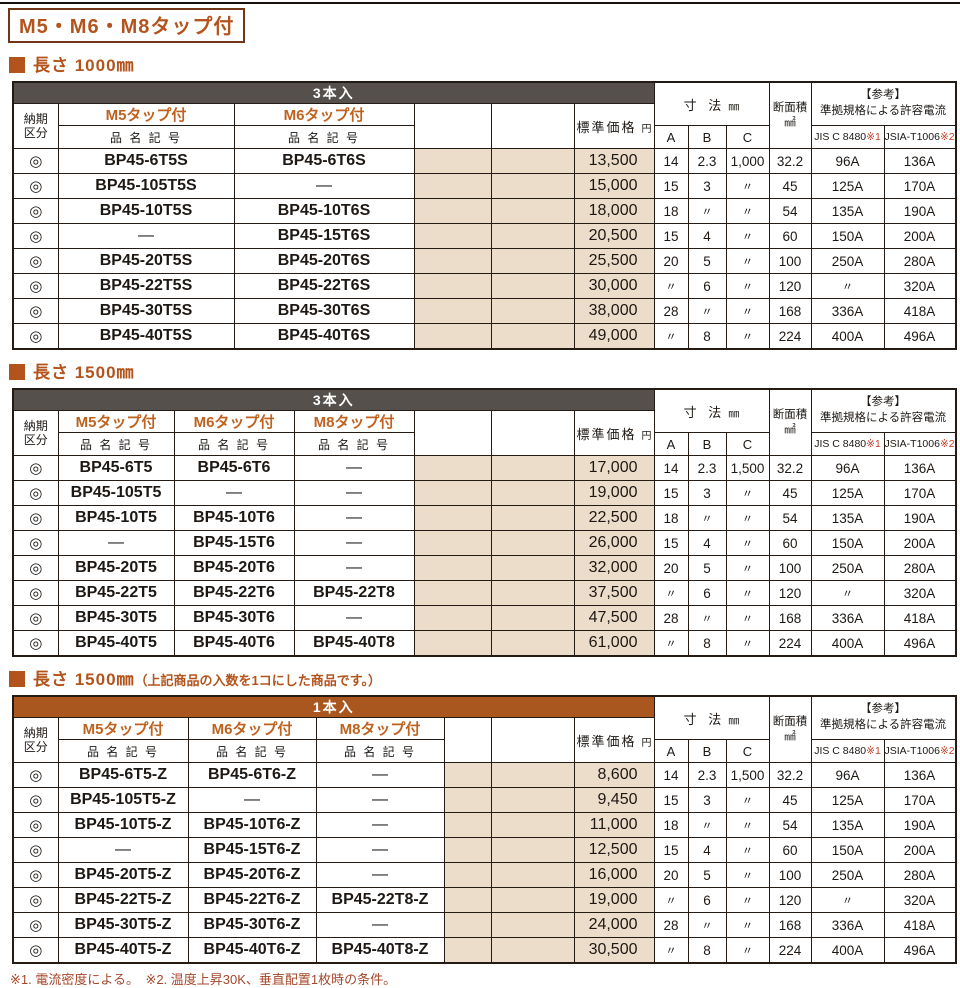  I want to click on jis-current-cell: 〃, so click(847, 593).